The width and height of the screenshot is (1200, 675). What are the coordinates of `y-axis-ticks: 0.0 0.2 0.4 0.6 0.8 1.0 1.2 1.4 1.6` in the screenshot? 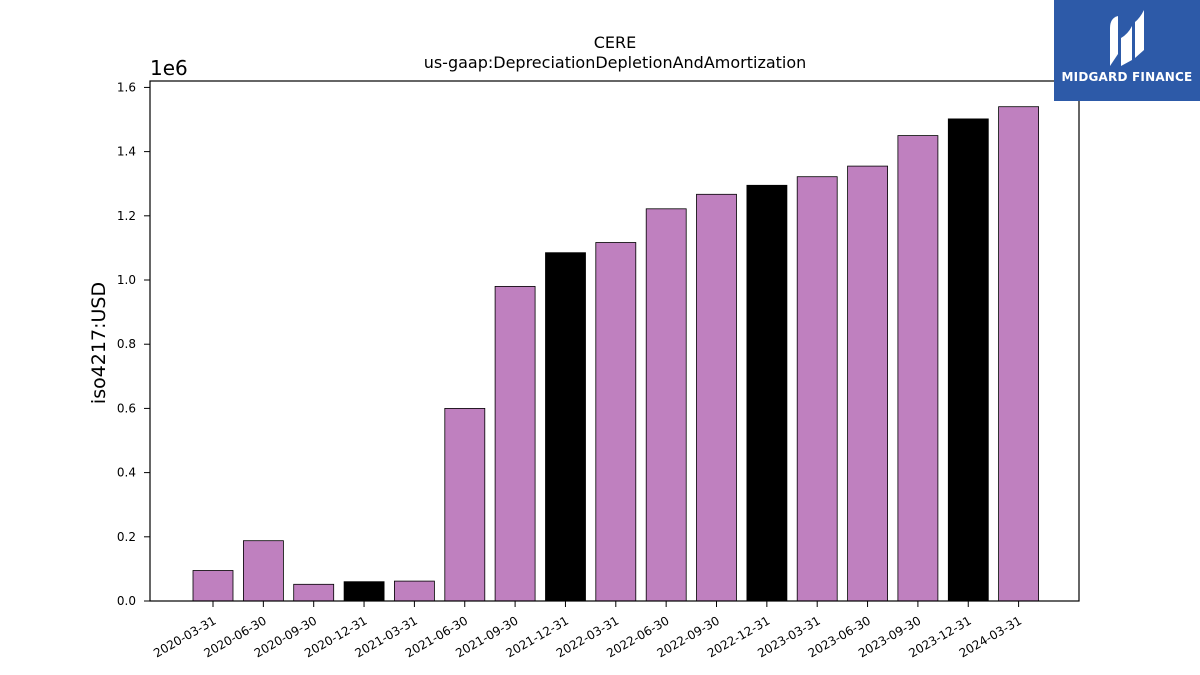 It's located at (133, 344).